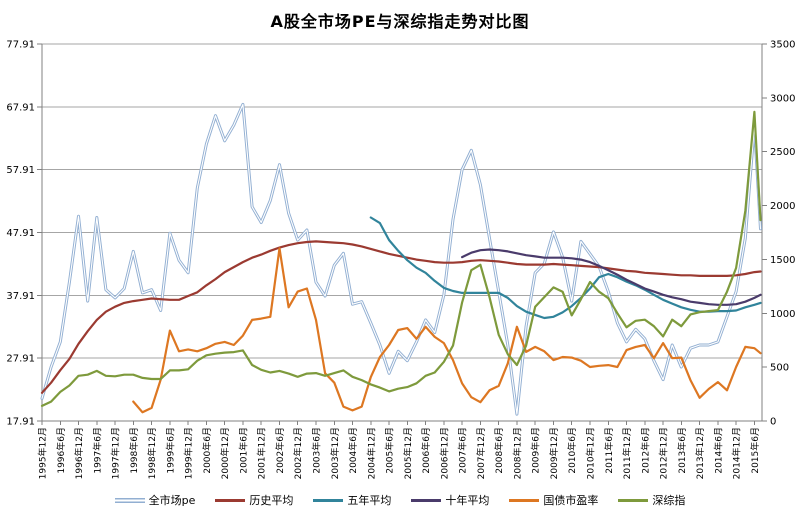 The image size is (800, 516). I want to click on legend-item-hist-avg: 历史平均, so click(254, 500).